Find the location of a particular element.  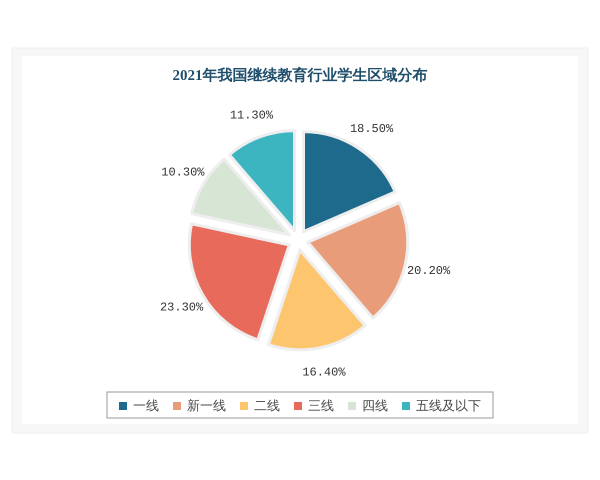

data-label: 18.50% is located at coordinates (372, 129).